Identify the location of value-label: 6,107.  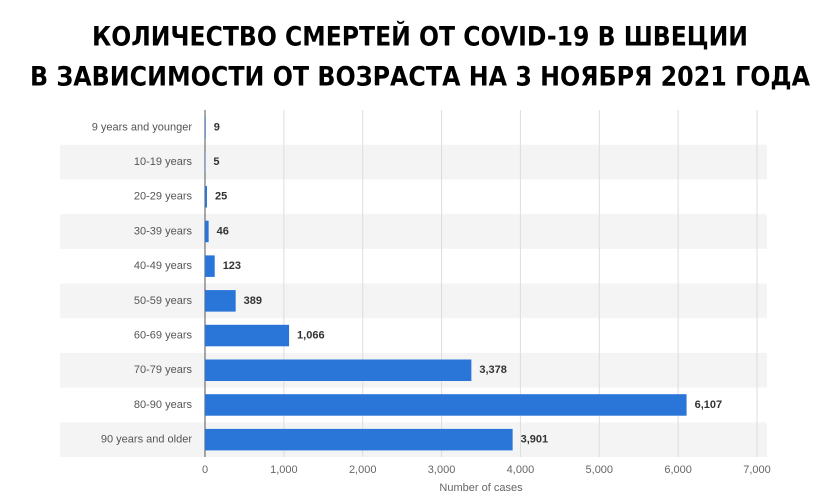
(709, 405).